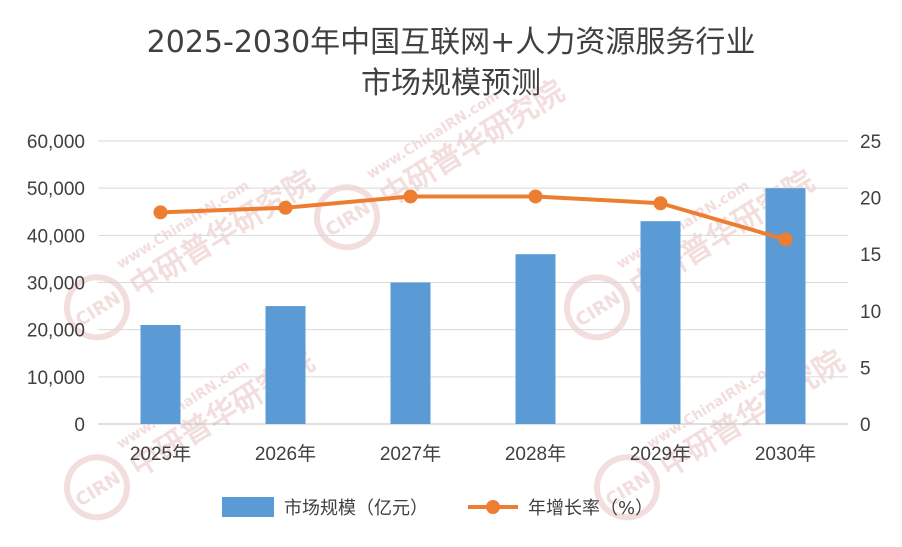 The height and width of the screenshot is (547, 902). Describe the element at coordinates (870, 312) in the screenshot. I see `y-right-tick-label: 10` at that location.